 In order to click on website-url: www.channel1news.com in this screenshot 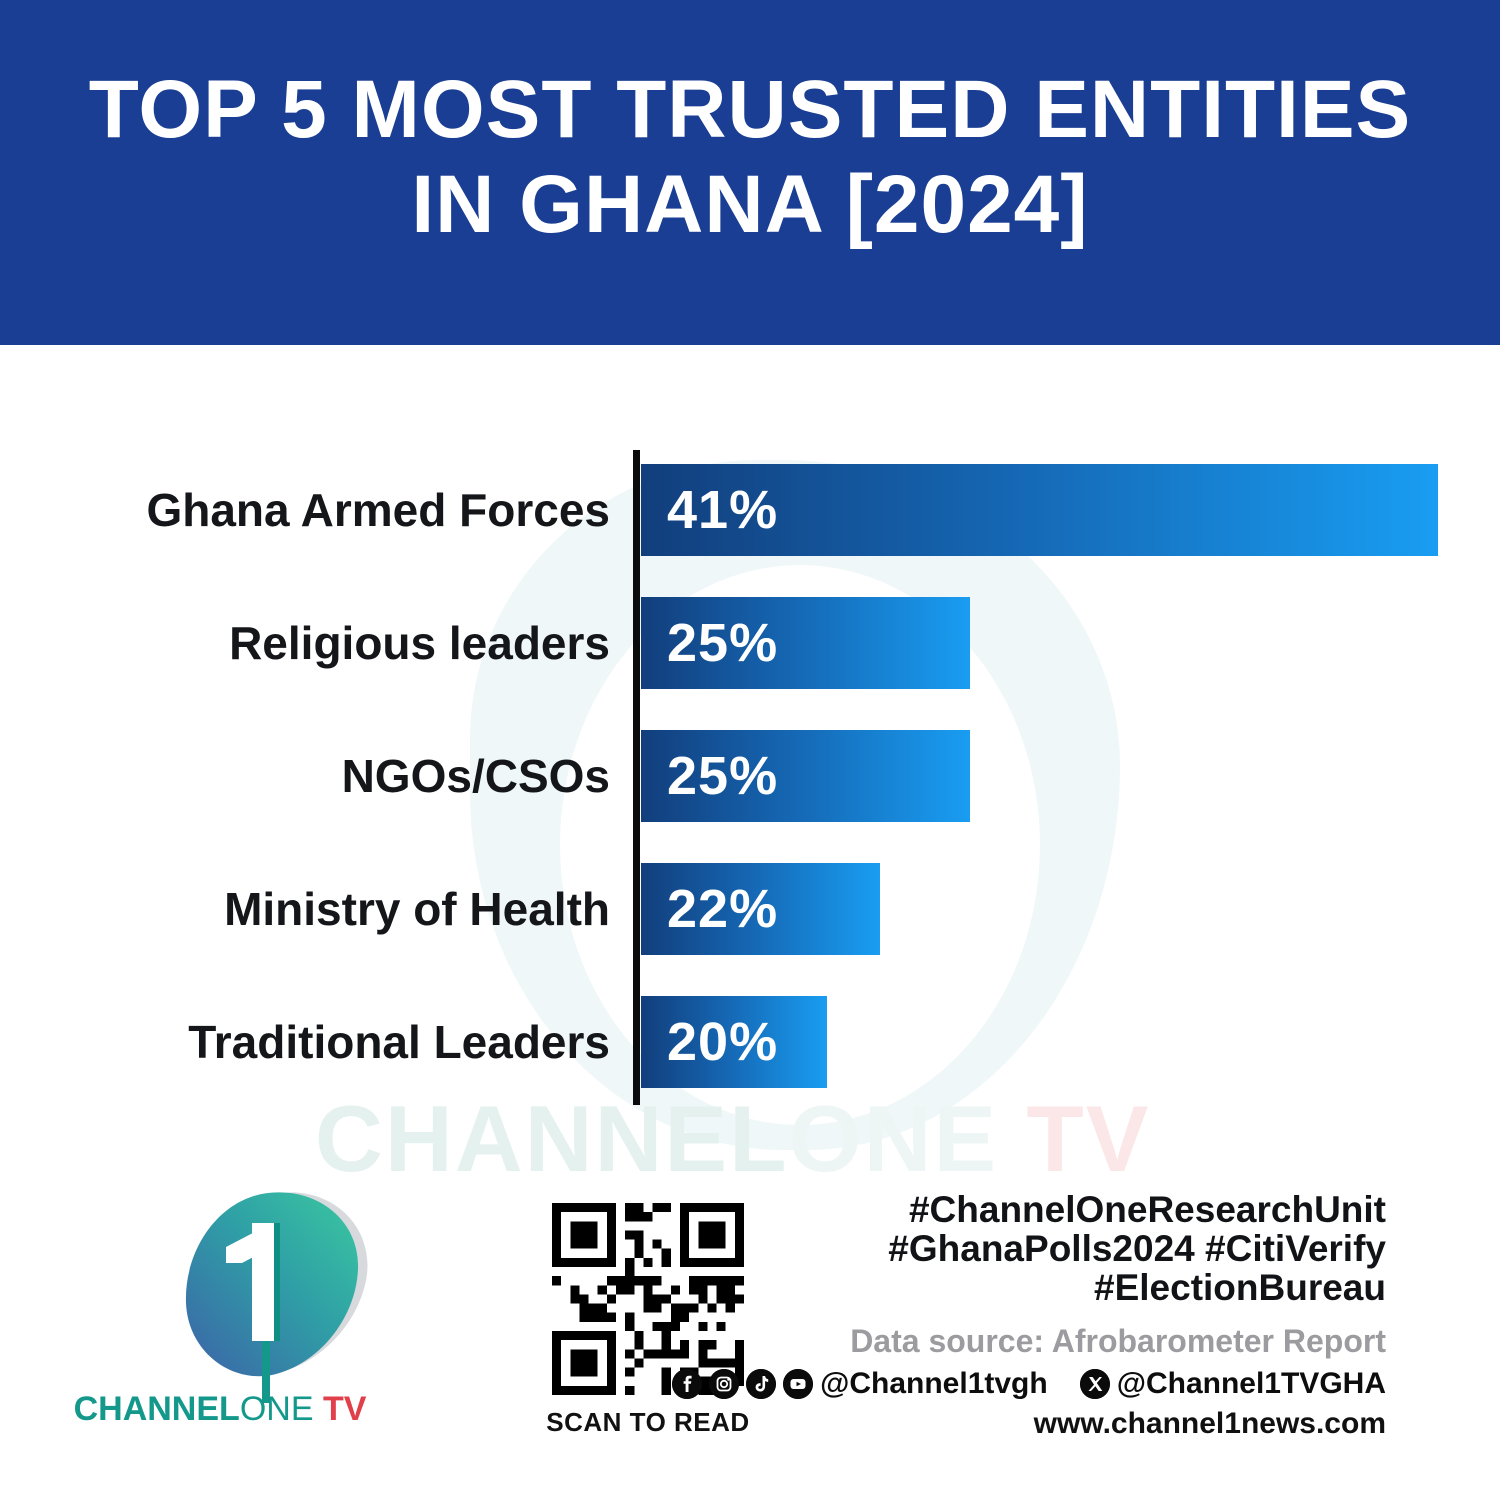, I will do `click(1209, 1423)`.